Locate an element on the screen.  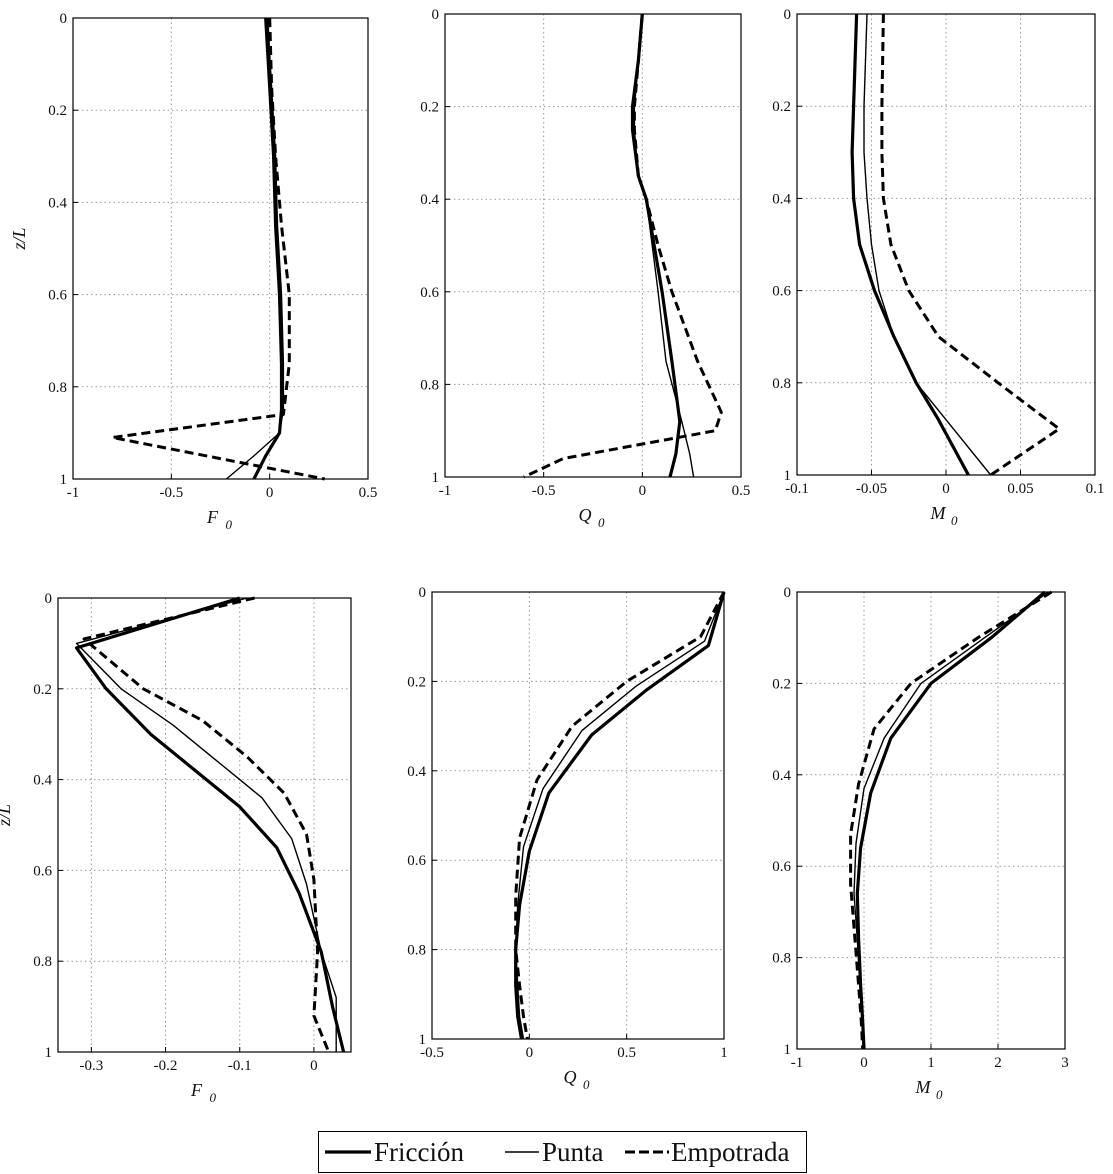
panel-6: -1 0 1 2 300.20.40.60.81M 0 is located at coordinates (920, 843).